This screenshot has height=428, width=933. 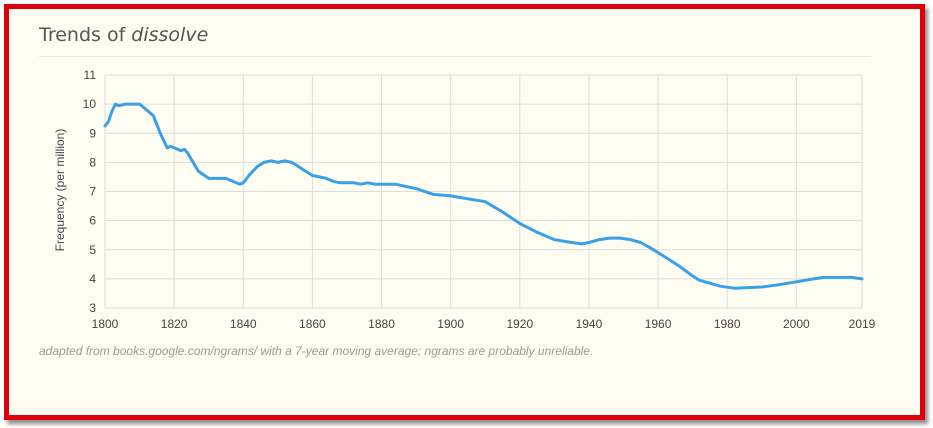 I want to click on y-tick-label: 8, so click(x=92, y=162).